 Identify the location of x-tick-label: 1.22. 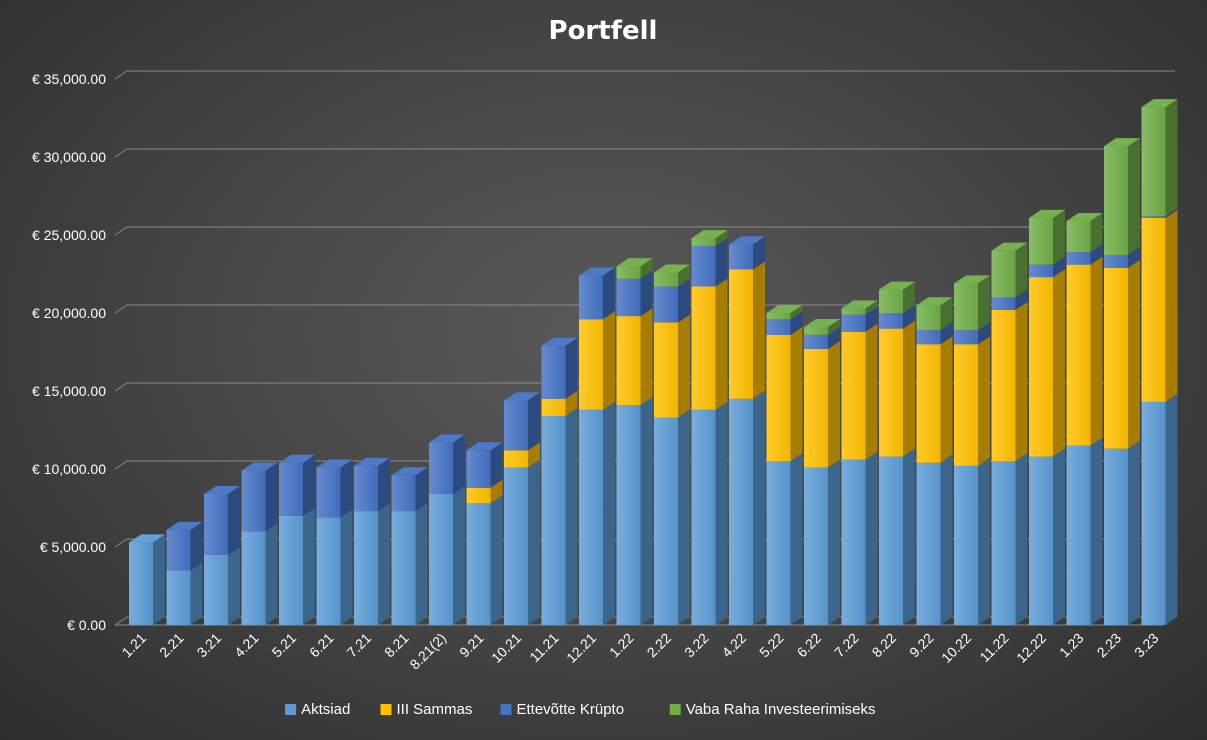
(621, 645).